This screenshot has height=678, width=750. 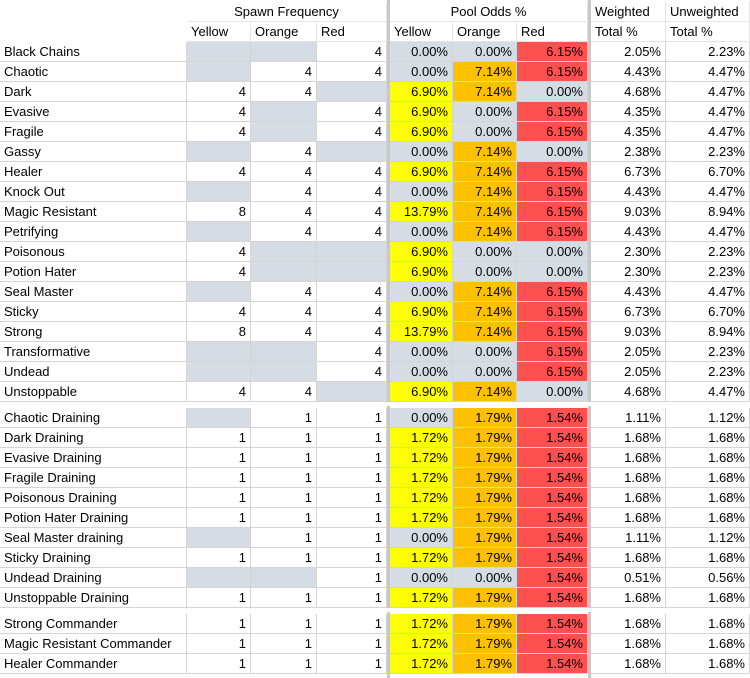 I want to click on cell-name: Chaotic Draining, so click(x=93, y=418).